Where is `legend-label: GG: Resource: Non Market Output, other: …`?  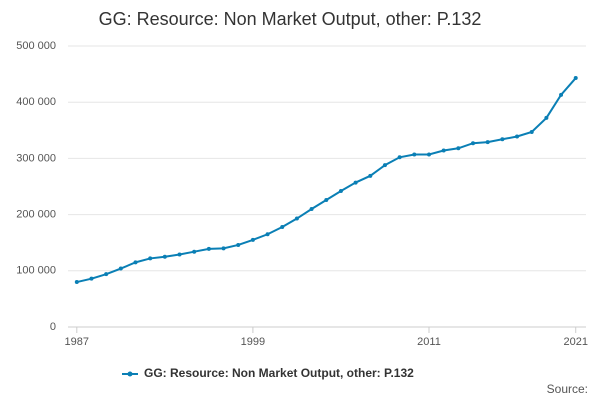
legend-label: GG: Resource: Non Market Output, other: … is located at coordinates (279, 373).